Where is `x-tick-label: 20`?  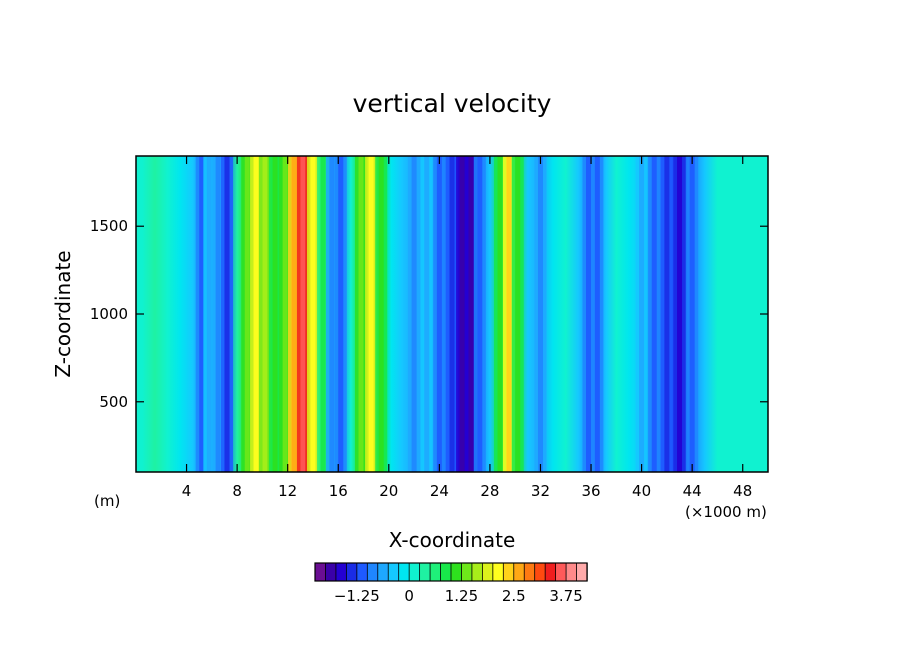
x-tick-label: 20 is located at coordinates (388, 491).